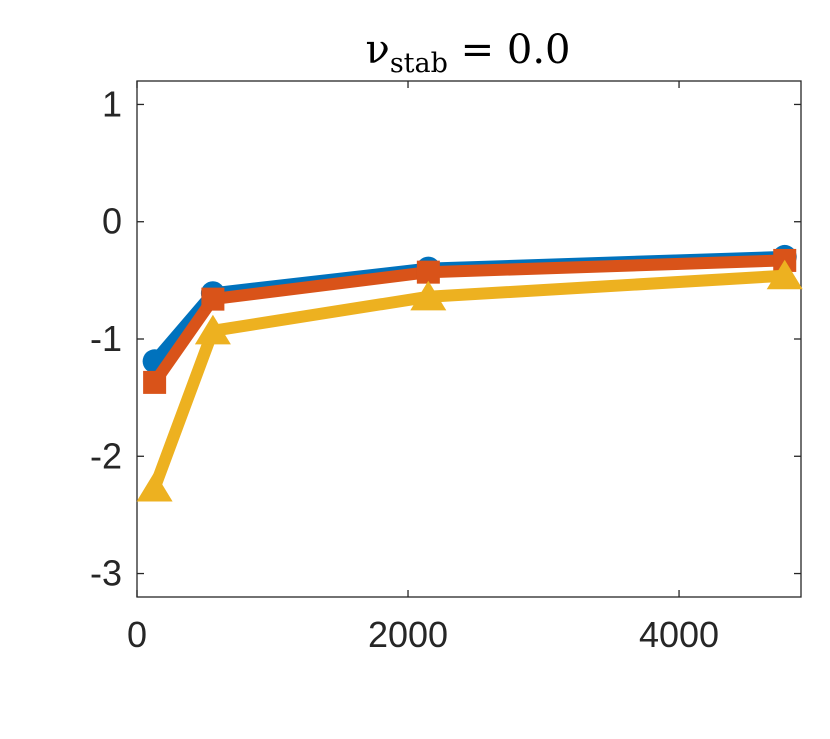 This screenshot has height=739, width=830. Describe the element at coordinates (106, 338) in the screenshot. I see `y-tick-label: -1` at that location.